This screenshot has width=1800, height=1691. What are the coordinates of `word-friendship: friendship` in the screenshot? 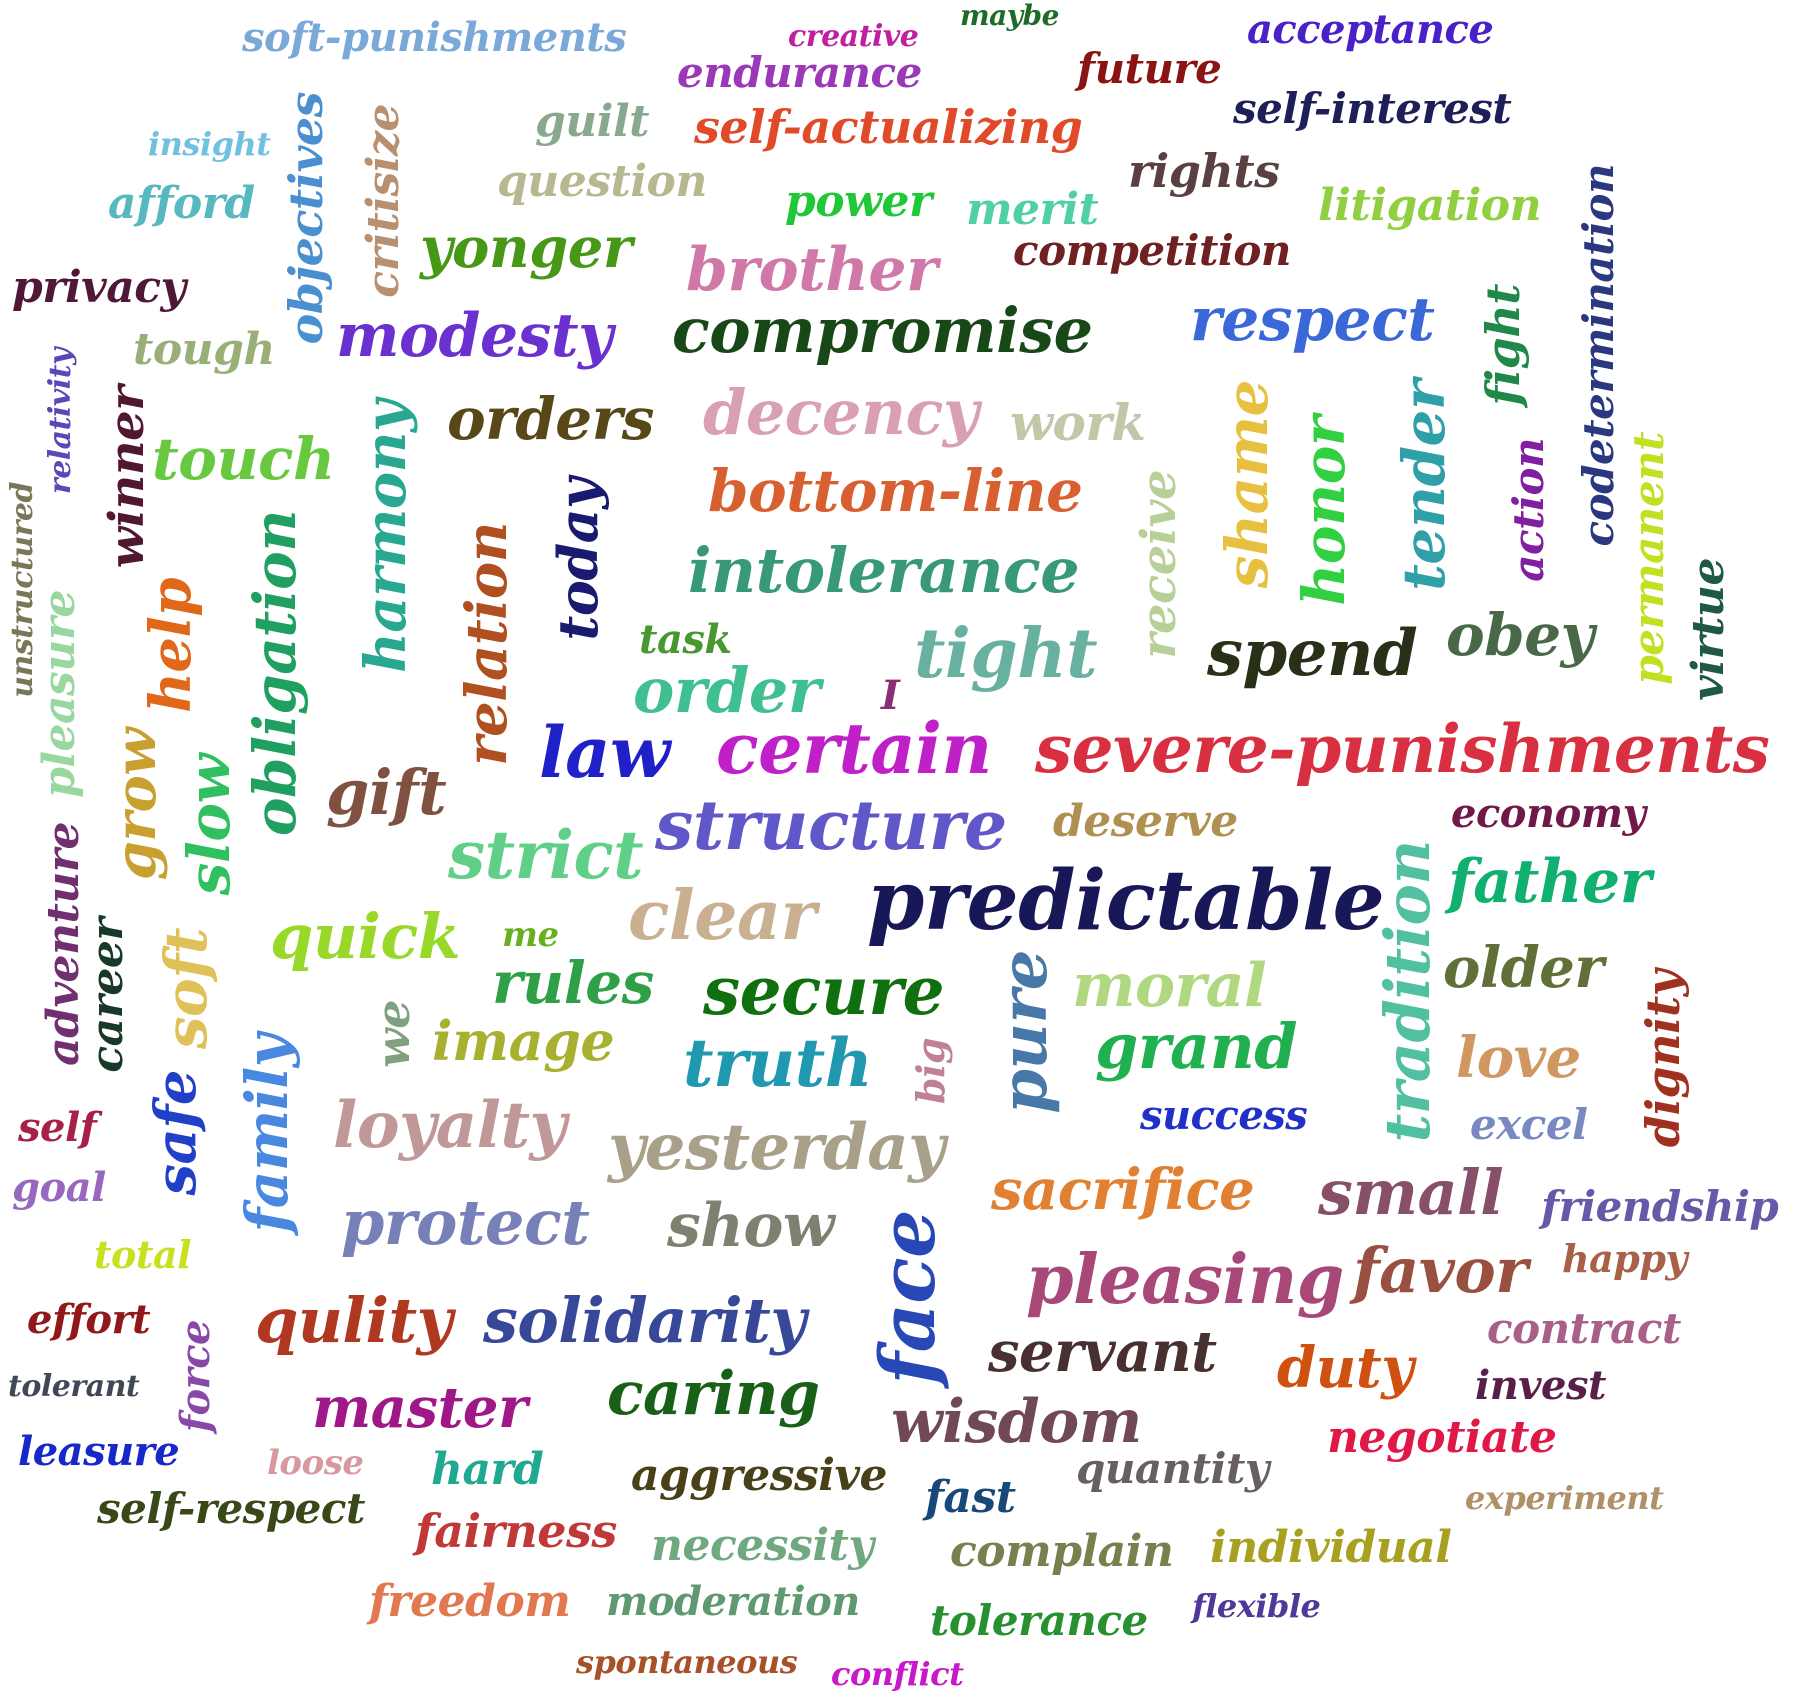 It's located at (1660, 1206).